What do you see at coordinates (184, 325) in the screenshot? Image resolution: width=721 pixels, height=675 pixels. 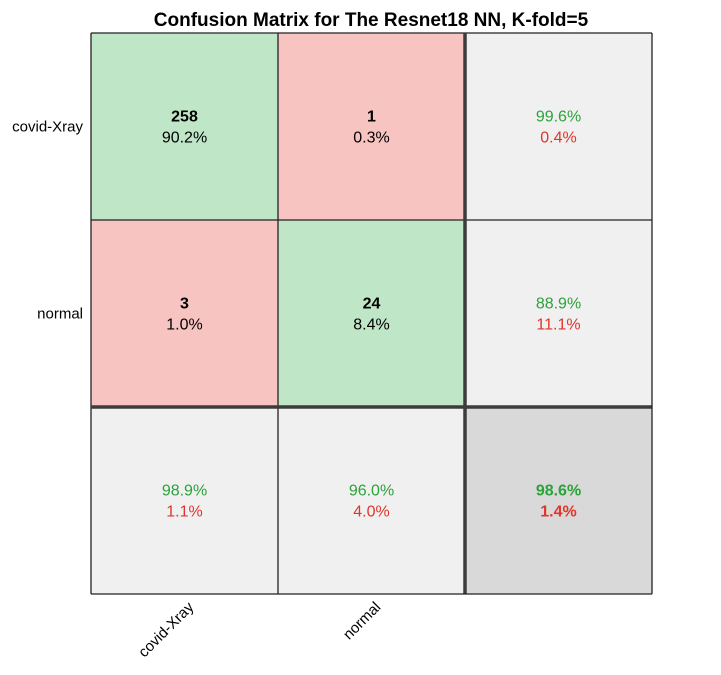 I see `cell-percent-r1-c0: 1.0%` at bounding box center [184, 325].